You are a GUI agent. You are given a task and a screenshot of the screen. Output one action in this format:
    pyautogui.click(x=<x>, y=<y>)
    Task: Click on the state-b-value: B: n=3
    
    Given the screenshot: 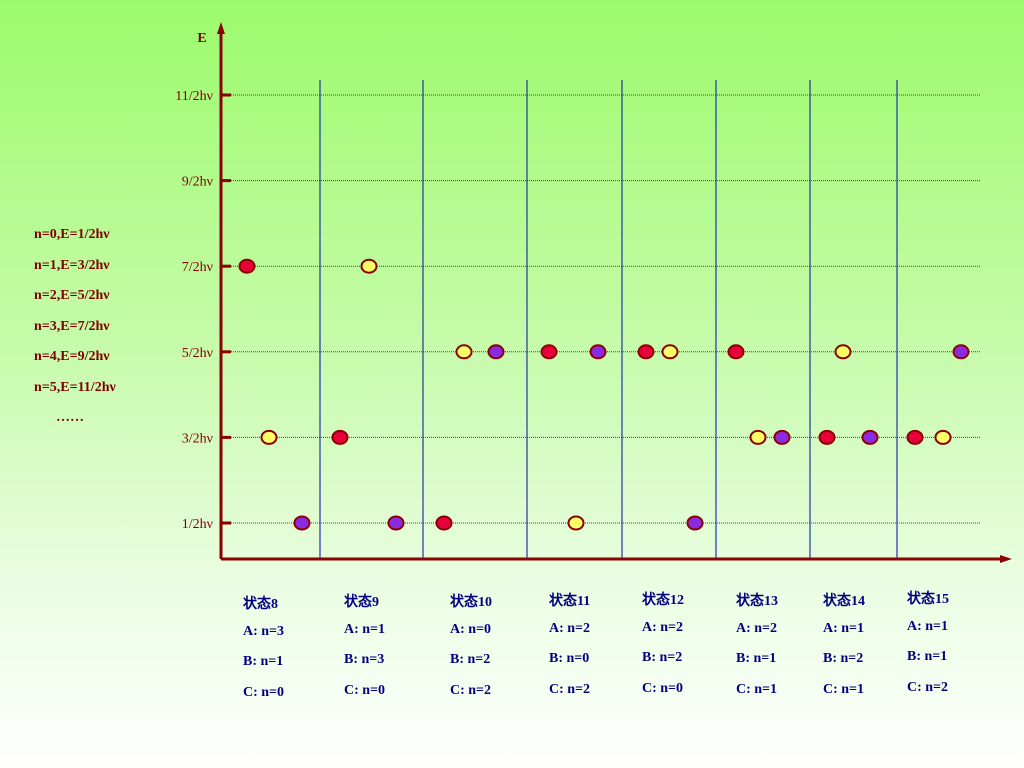 What is the action you would take?
    pyautogui.click(x=364, y=660)
    